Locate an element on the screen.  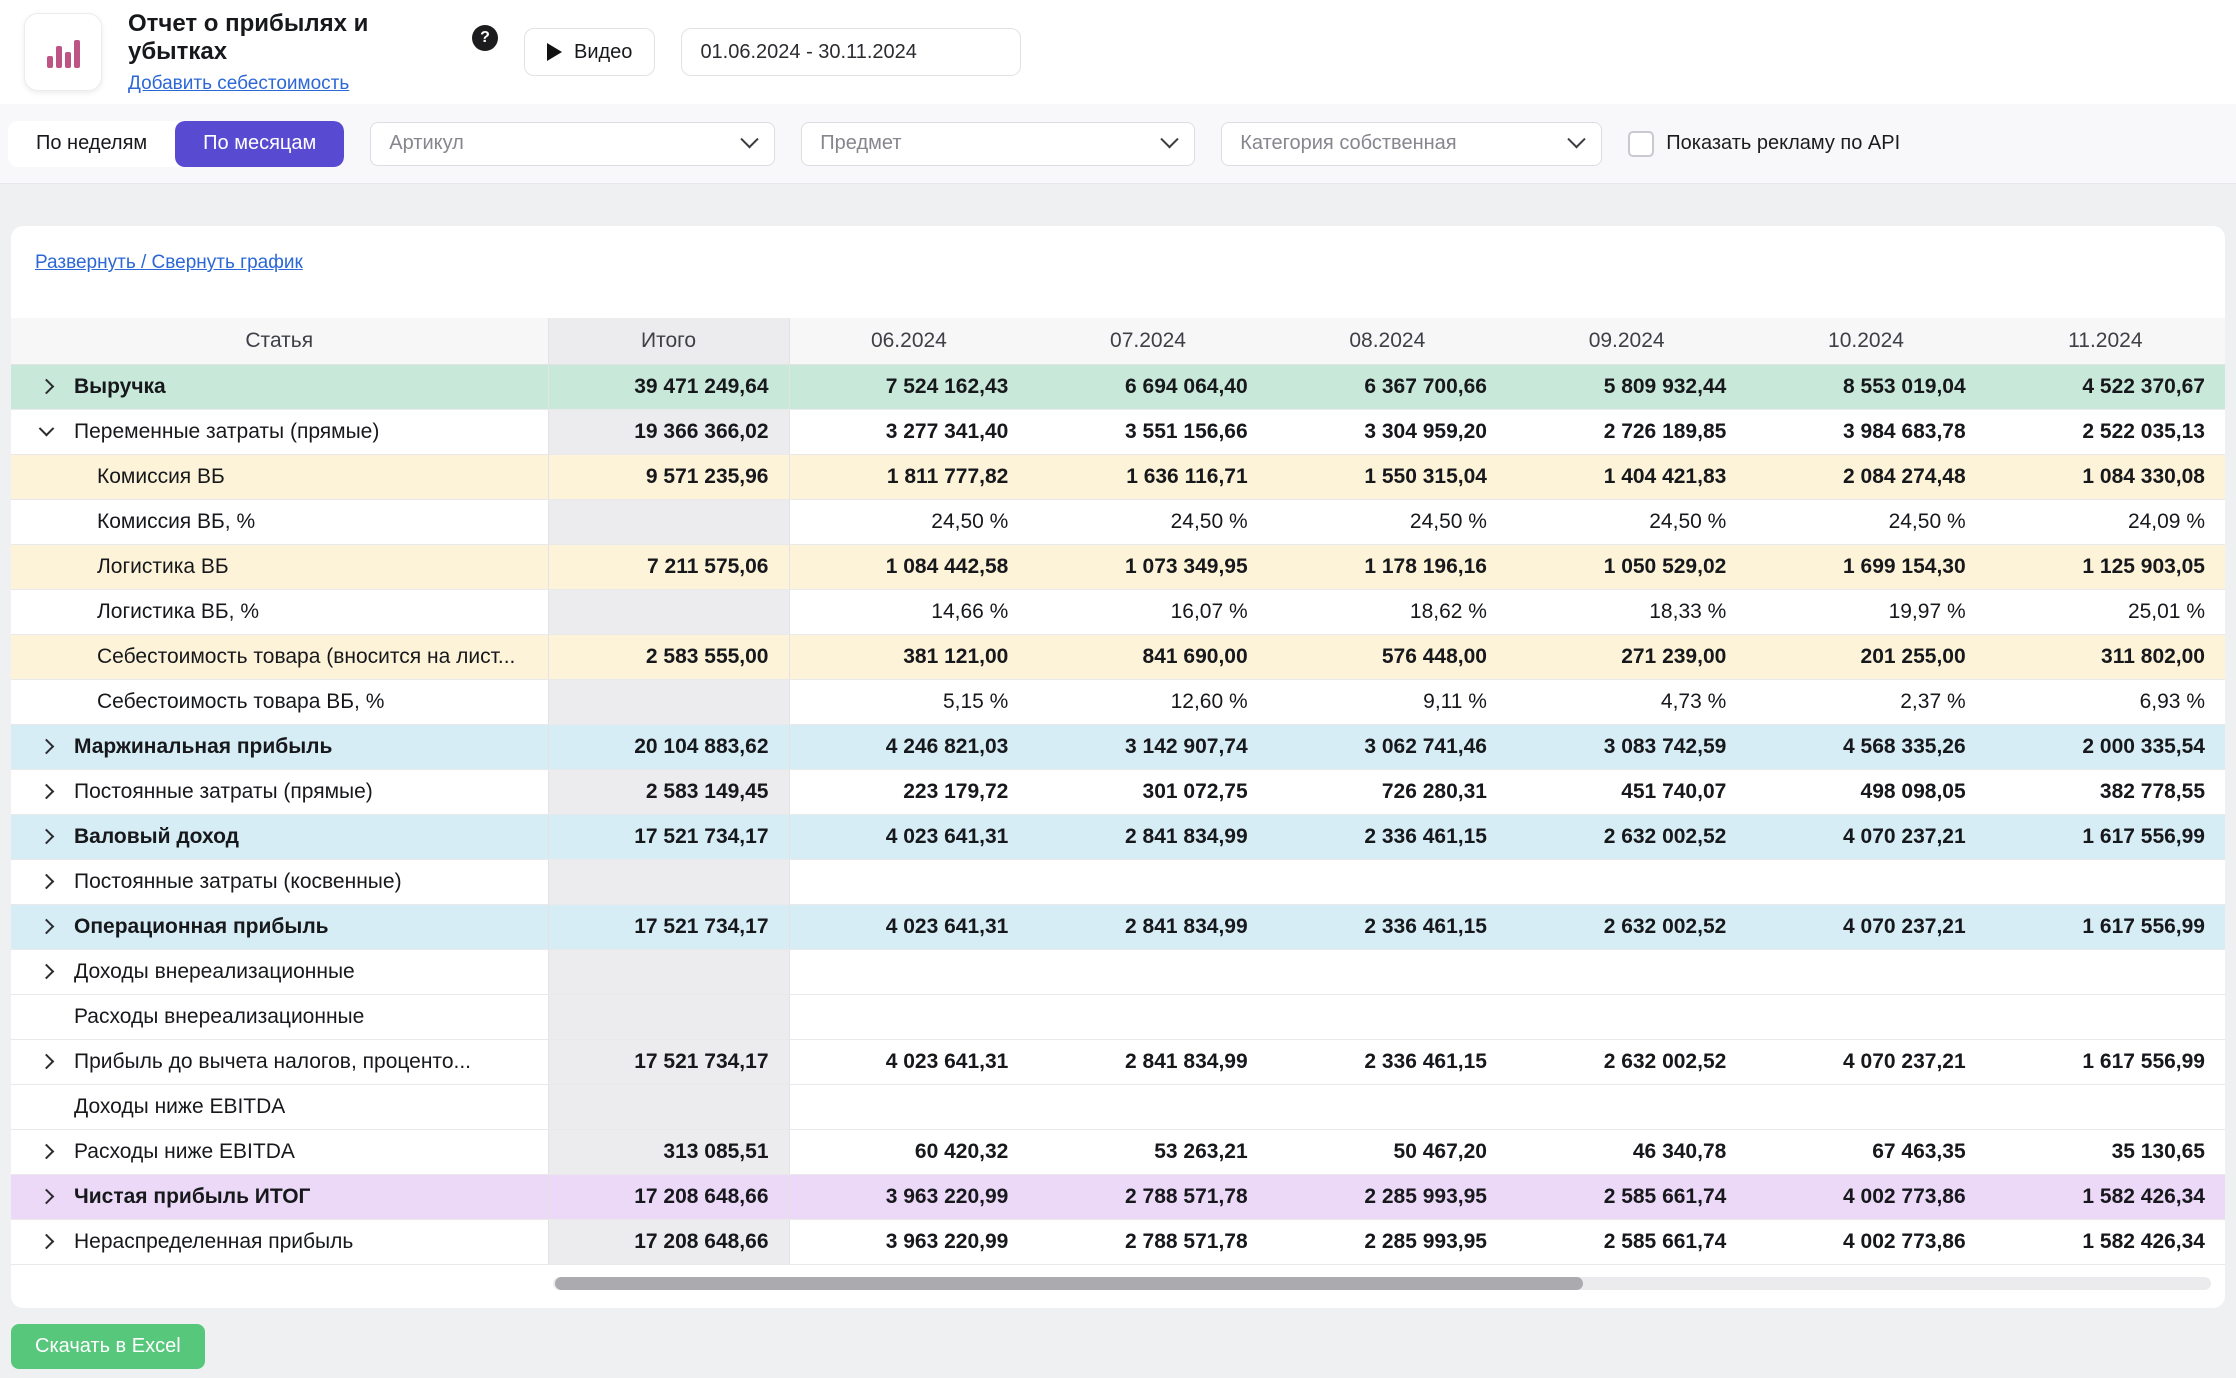
cell-value: 498 098,05 is located at coordinates (1866, 792).